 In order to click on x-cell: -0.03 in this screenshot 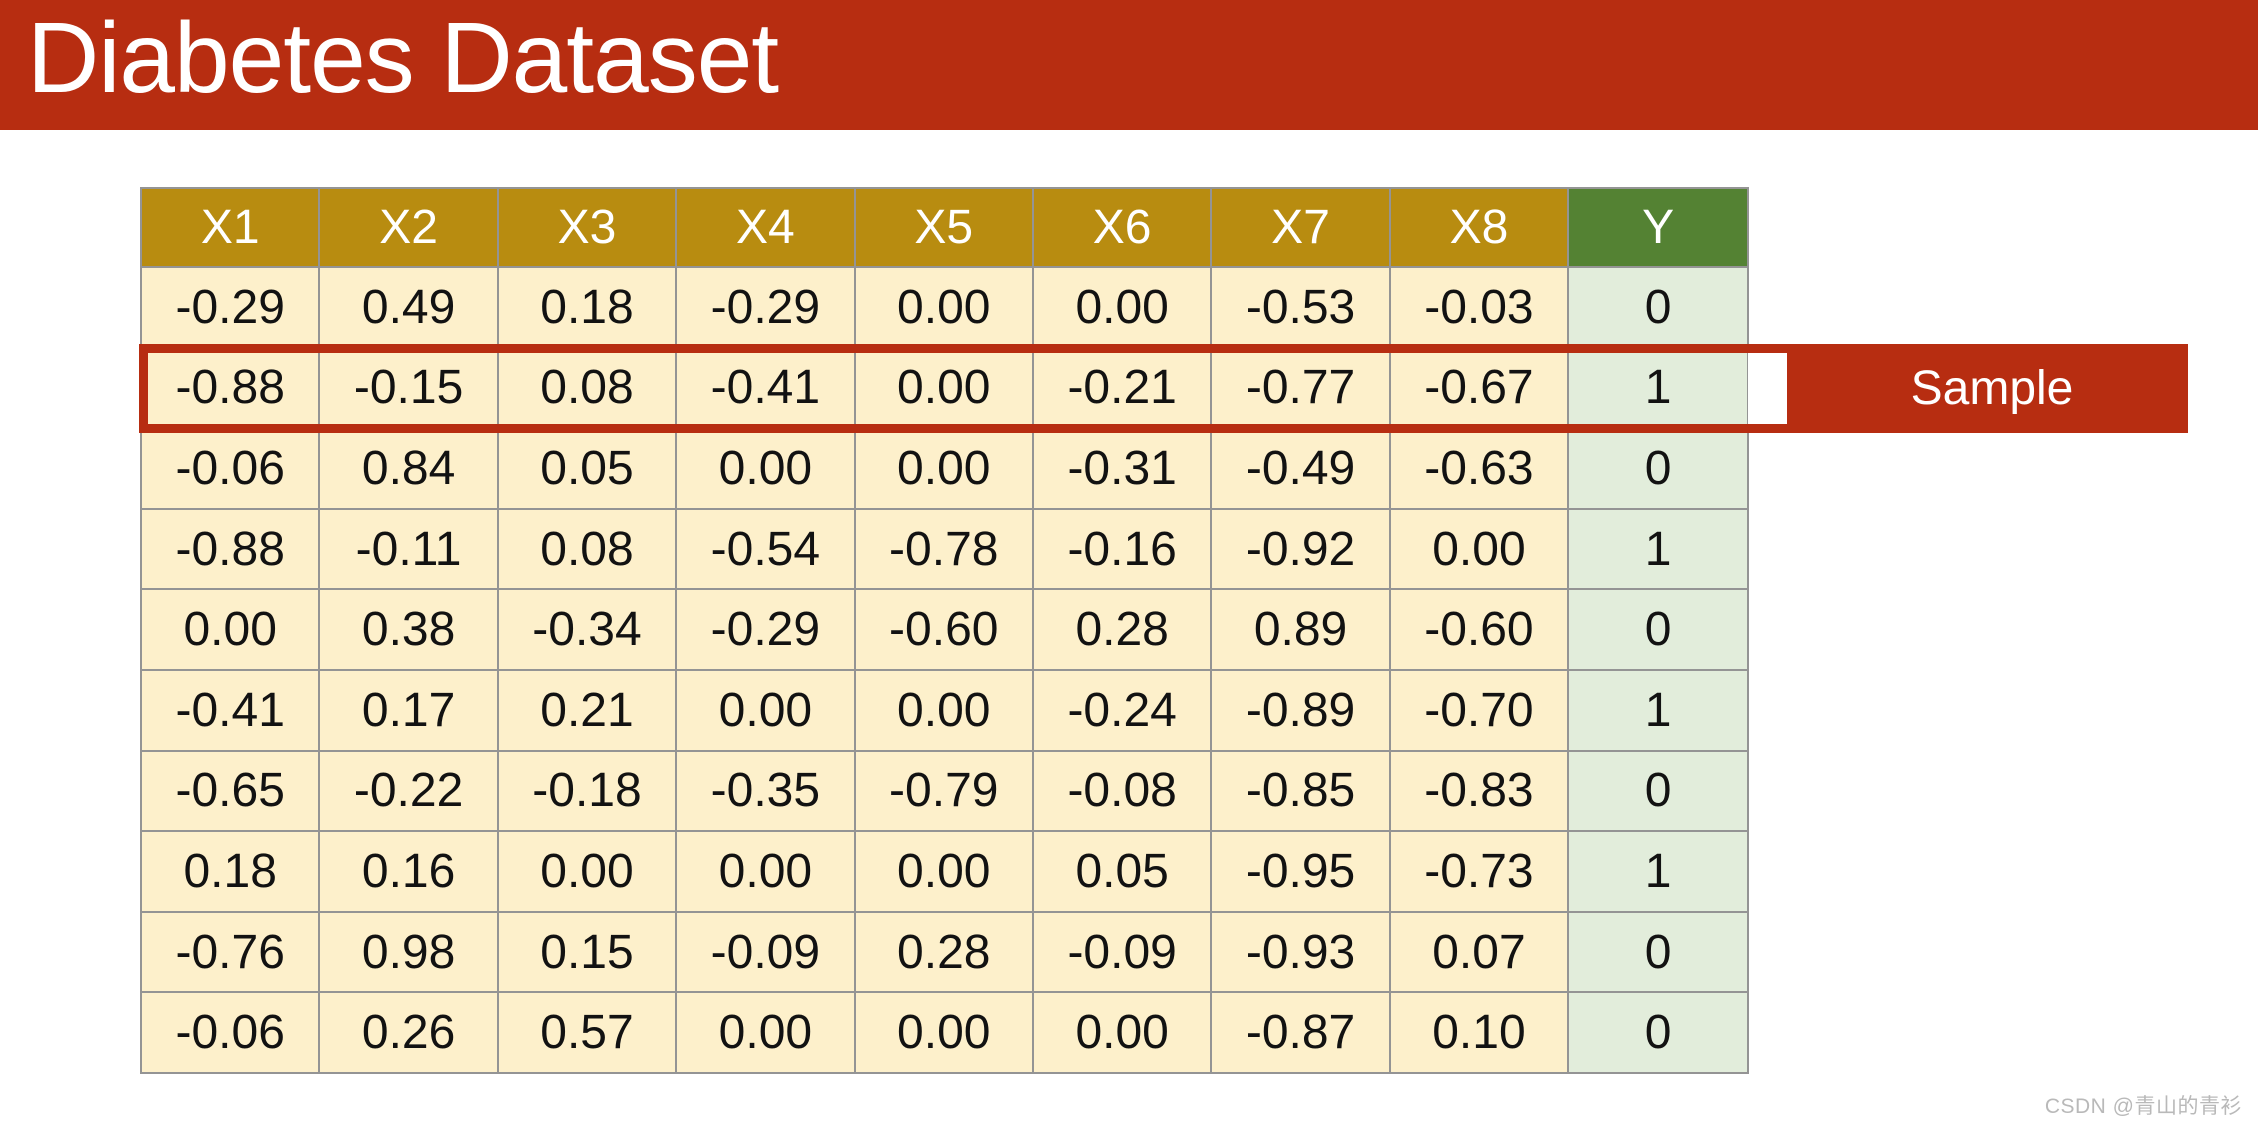, I will do `click(1479, 307)`.